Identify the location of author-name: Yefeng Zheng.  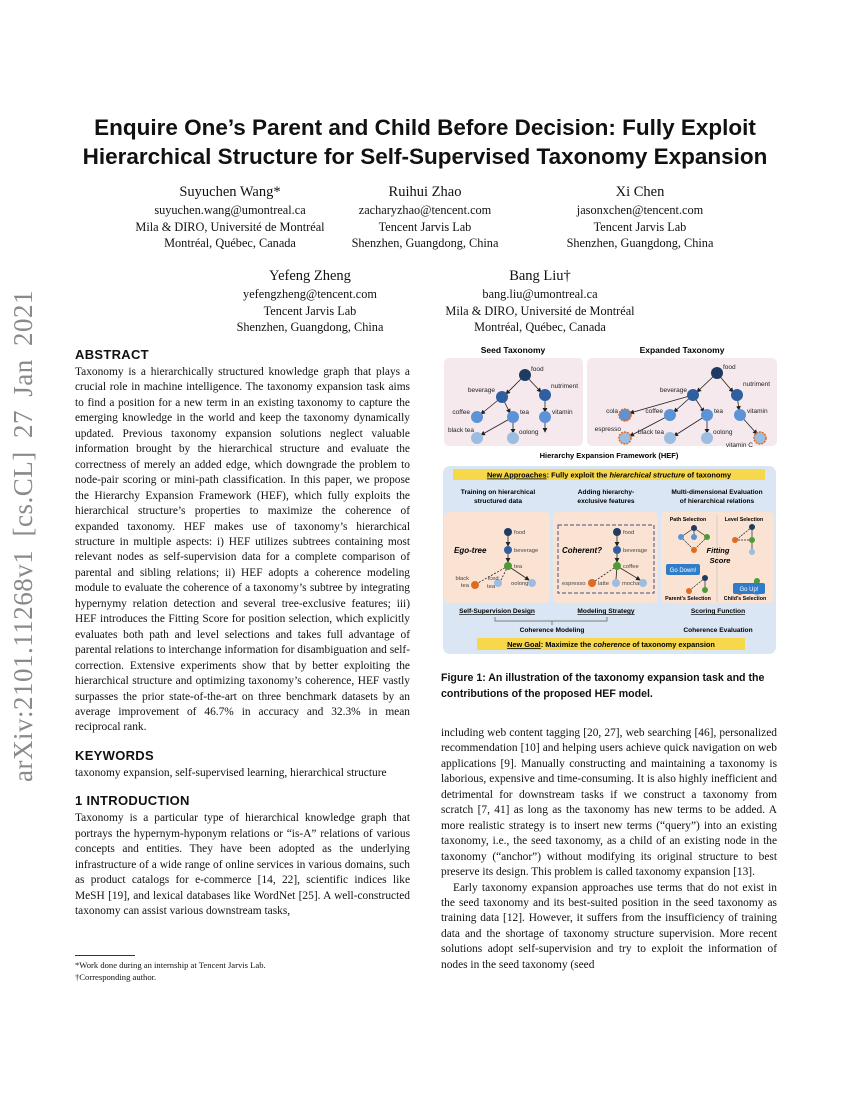
(310, 276).